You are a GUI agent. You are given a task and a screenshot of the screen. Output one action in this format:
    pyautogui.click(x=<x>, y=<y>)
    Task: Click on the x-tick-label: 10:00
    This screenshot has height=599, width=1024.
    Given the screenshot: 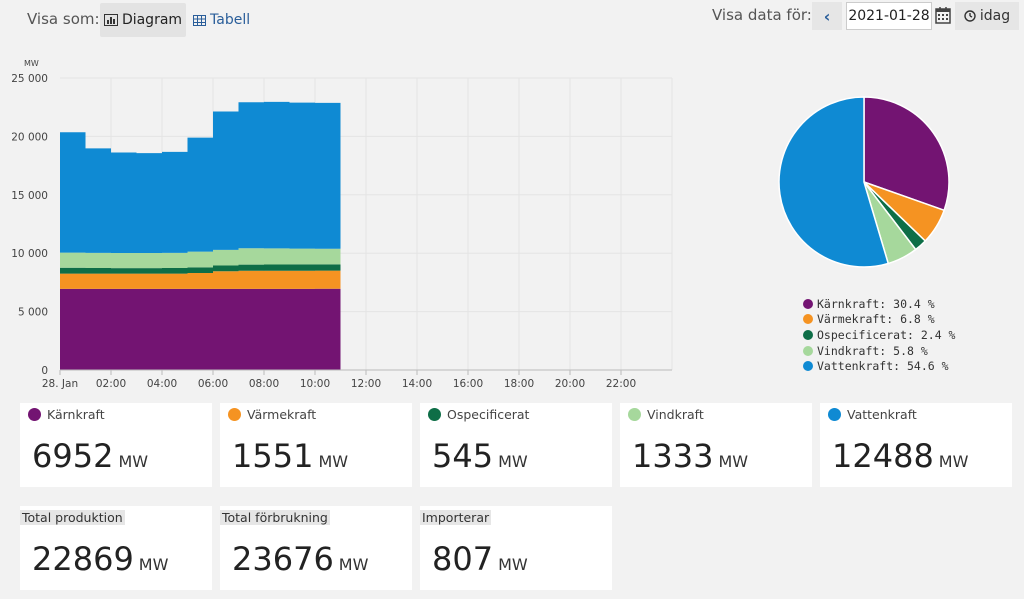 What is the action you would take?
    pyautogui.click(x=315, y=384)
    